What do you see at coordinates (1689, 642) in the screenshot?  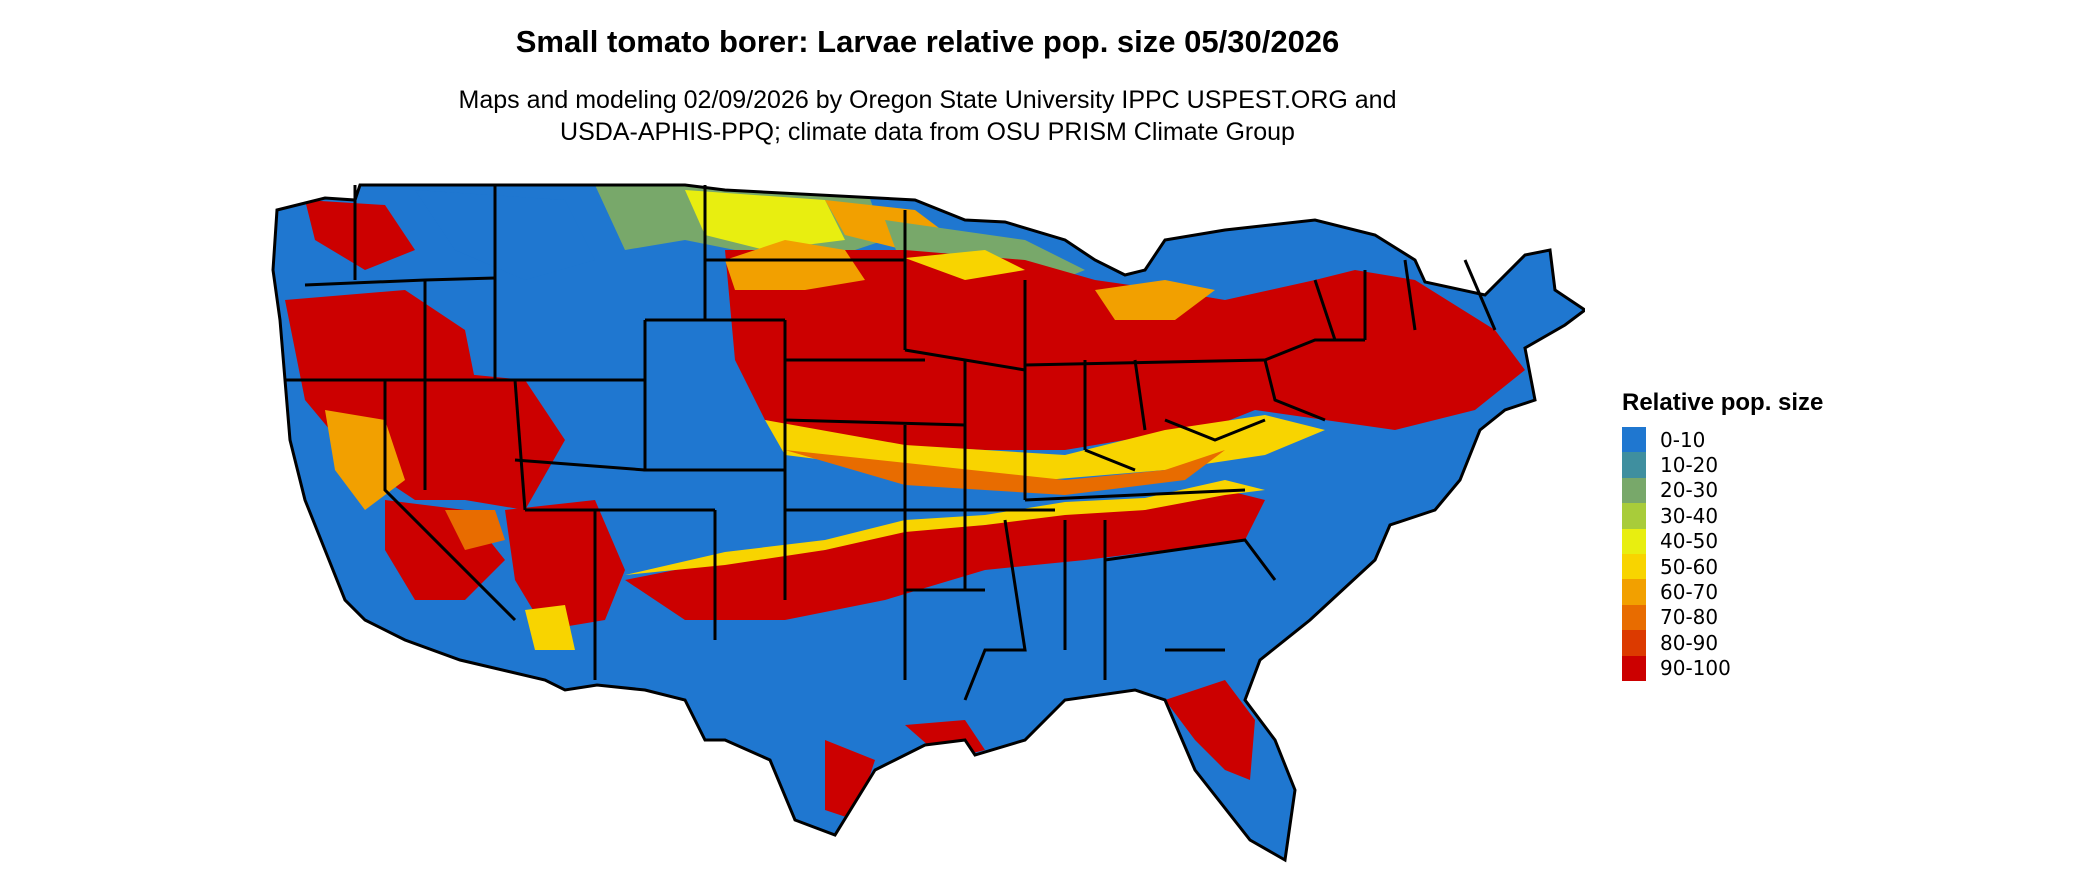 I see `legend-label: 80-90` at bounding box center [1689, 642].